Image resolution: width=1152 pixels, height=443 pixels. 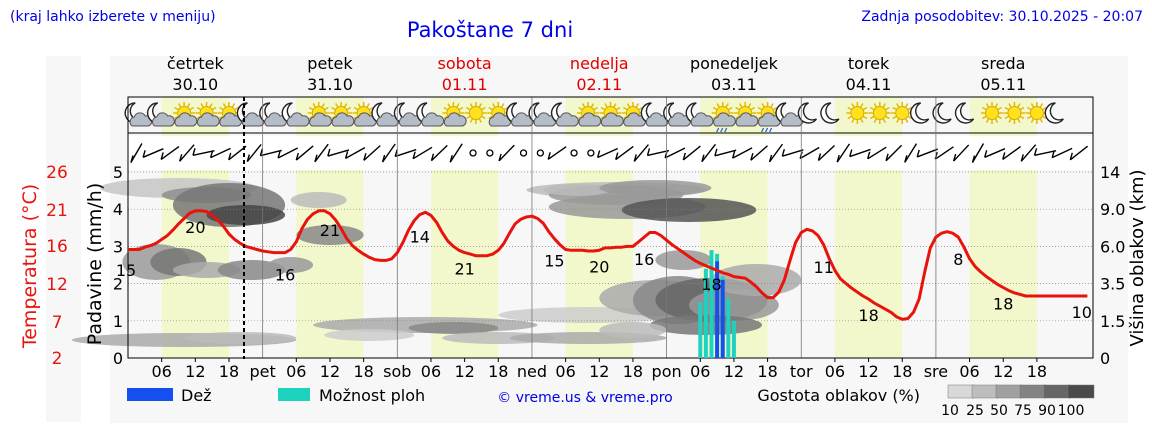 I want to click on hour-tick-label: 06, so click(x=296, y=371).